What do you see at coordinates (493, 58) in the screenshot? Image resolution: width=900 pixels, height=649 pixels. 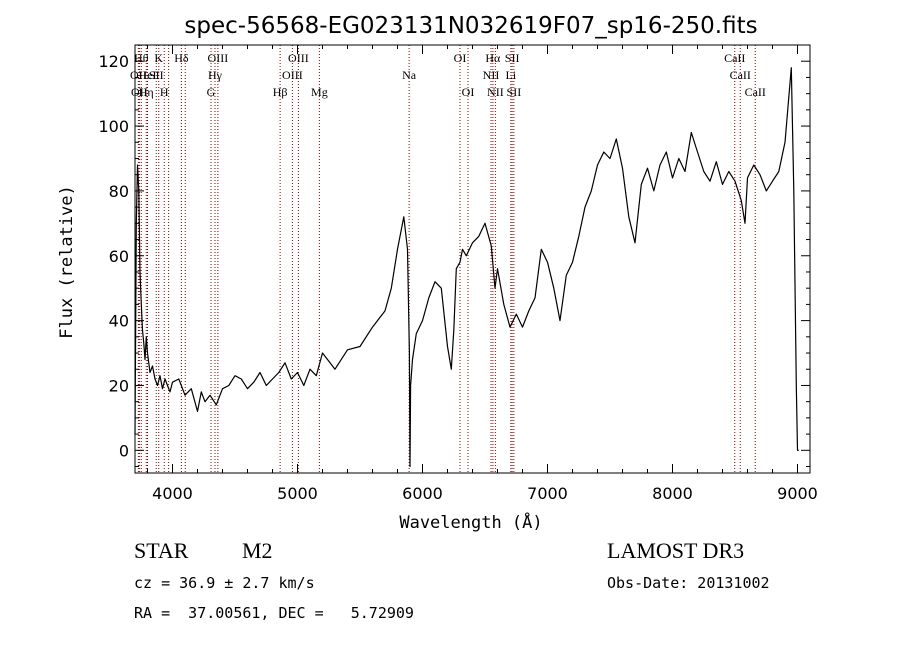 I see `line-marker-label-22: Hα` at bounding box center [493, 58].